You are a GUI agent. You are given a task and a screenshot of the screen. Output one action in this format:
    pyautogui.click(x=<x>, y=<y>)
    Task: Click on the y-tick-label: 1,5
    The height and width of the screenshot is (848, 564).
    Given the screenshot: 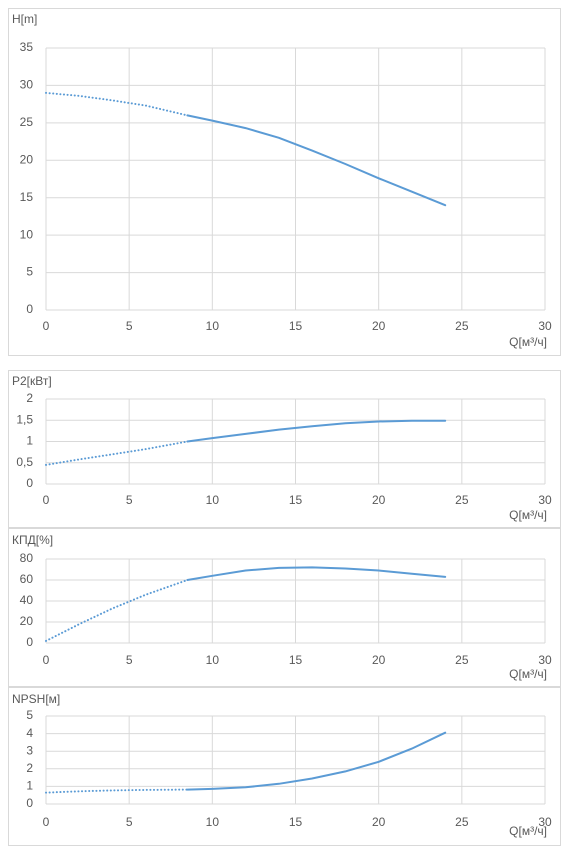 What is the action you would take?
    pyautogui.click(x=24, y=419)
    